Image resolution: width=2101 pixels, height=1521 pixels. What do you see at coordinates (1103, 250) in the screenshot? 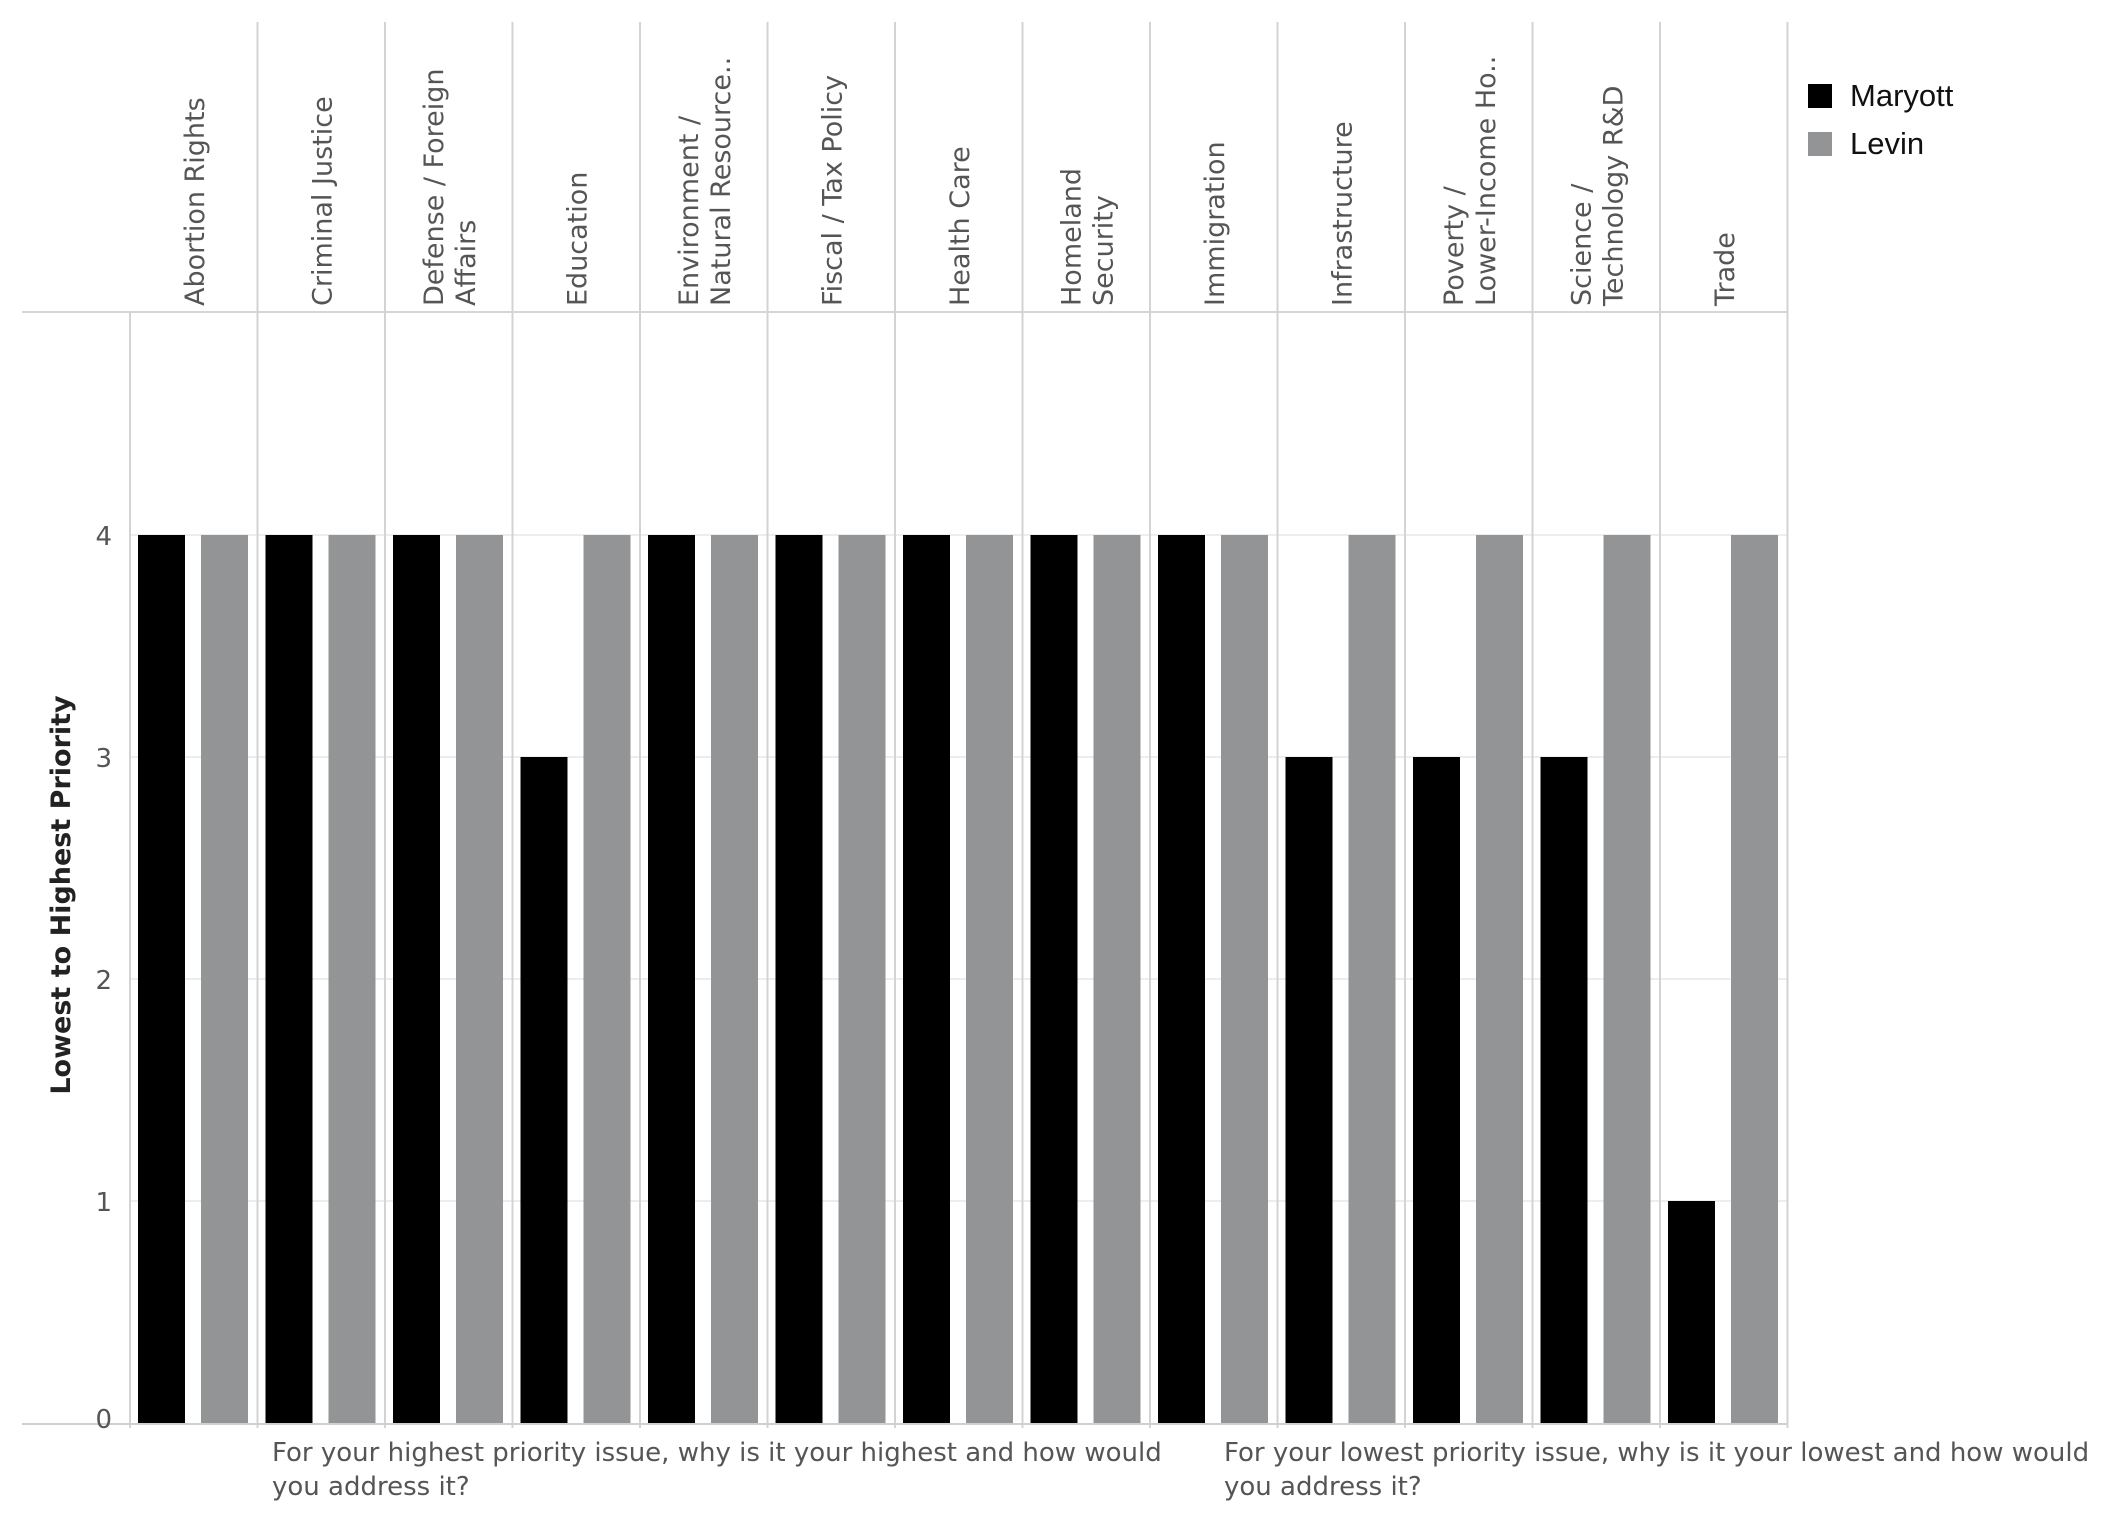
I see `category-label: Security` at bounding box center [1103, 250].